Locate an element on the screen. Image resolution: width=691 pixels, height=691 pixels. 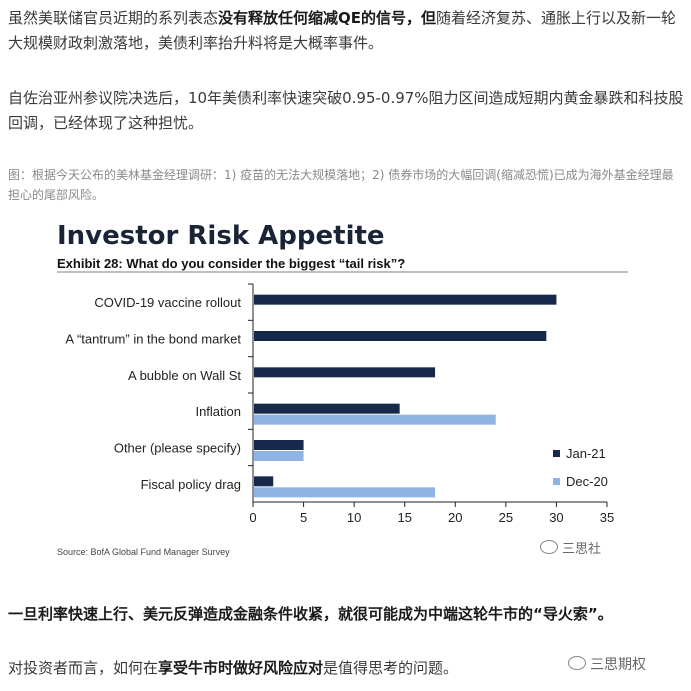
category-label: A bubble on Wall St is located at coordinates (184, 375).